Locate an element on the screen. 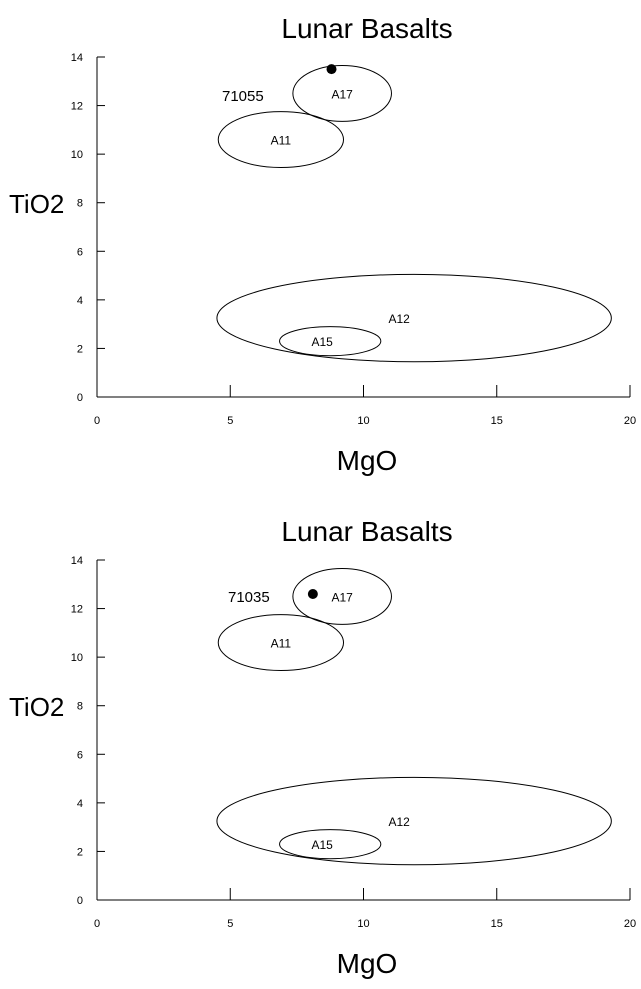 The width and height of the screenshot is (641, 989). sample-label: 71055 is located at coordinates (243, 96).